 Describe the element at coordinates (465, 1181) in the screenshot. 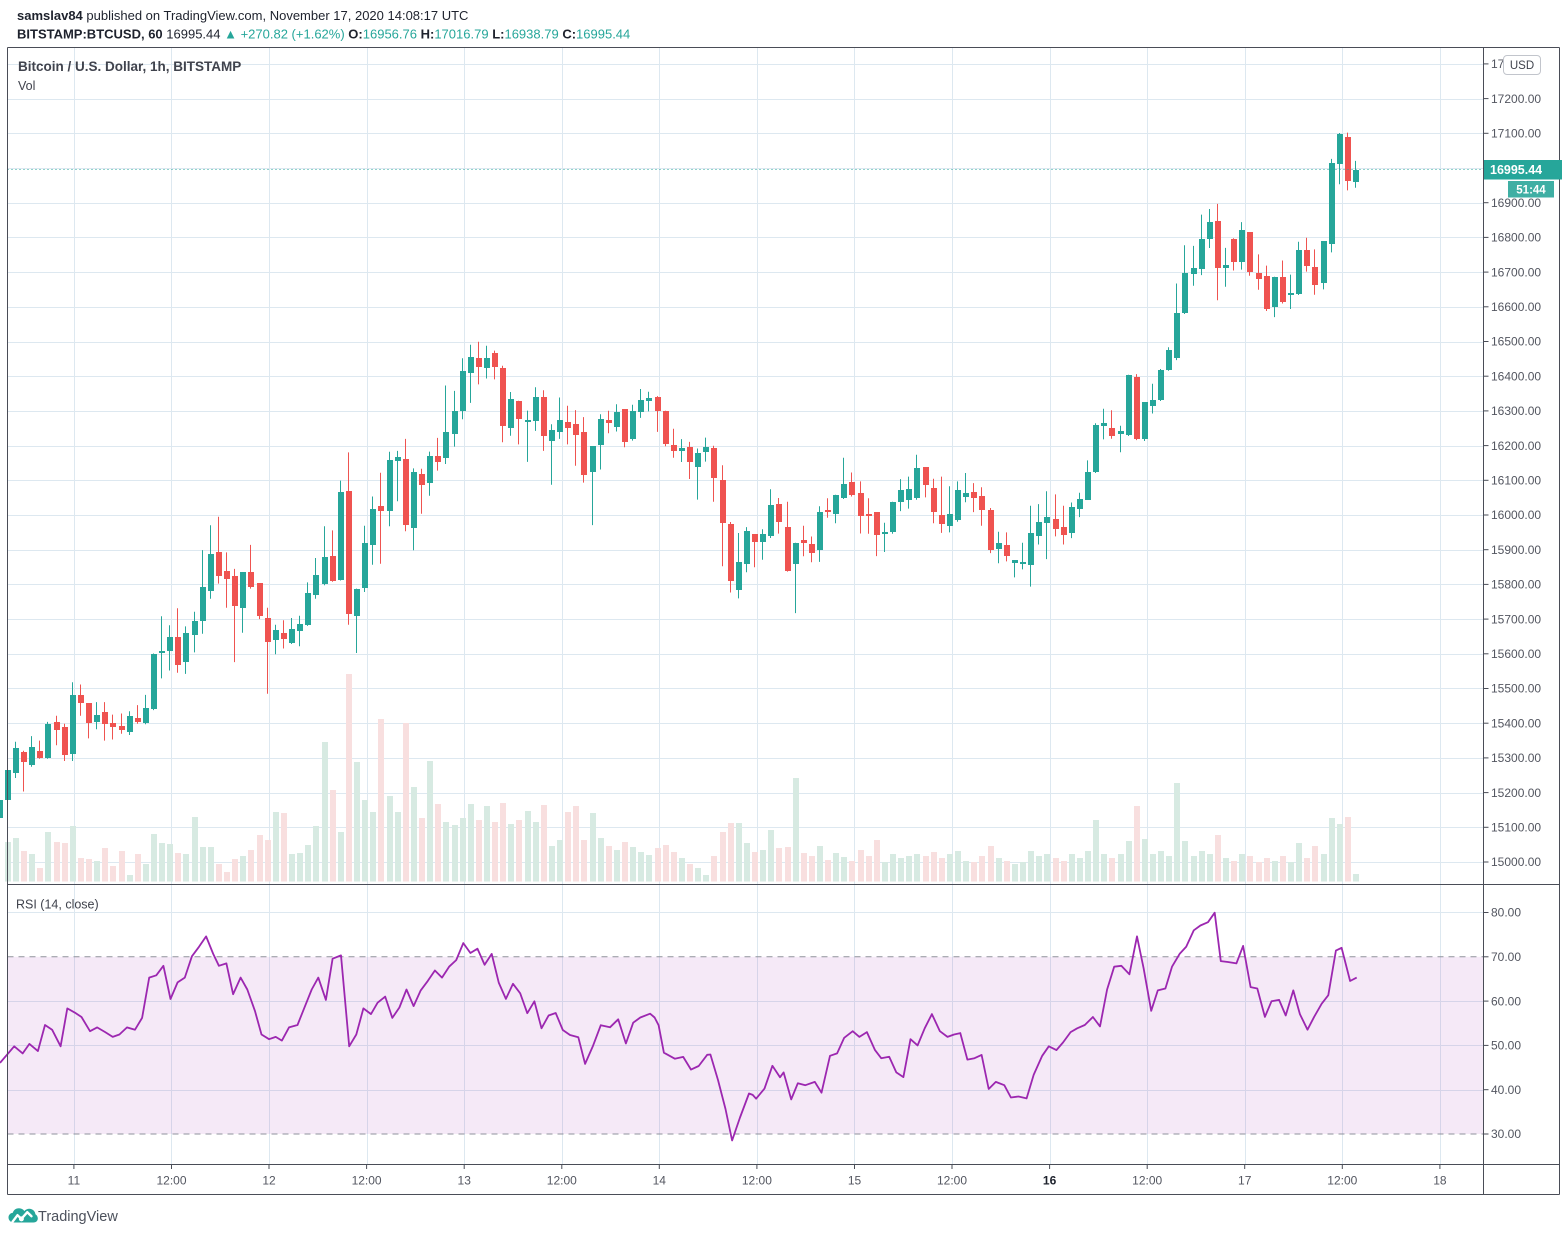

I see `svg-text: 13` at that location.